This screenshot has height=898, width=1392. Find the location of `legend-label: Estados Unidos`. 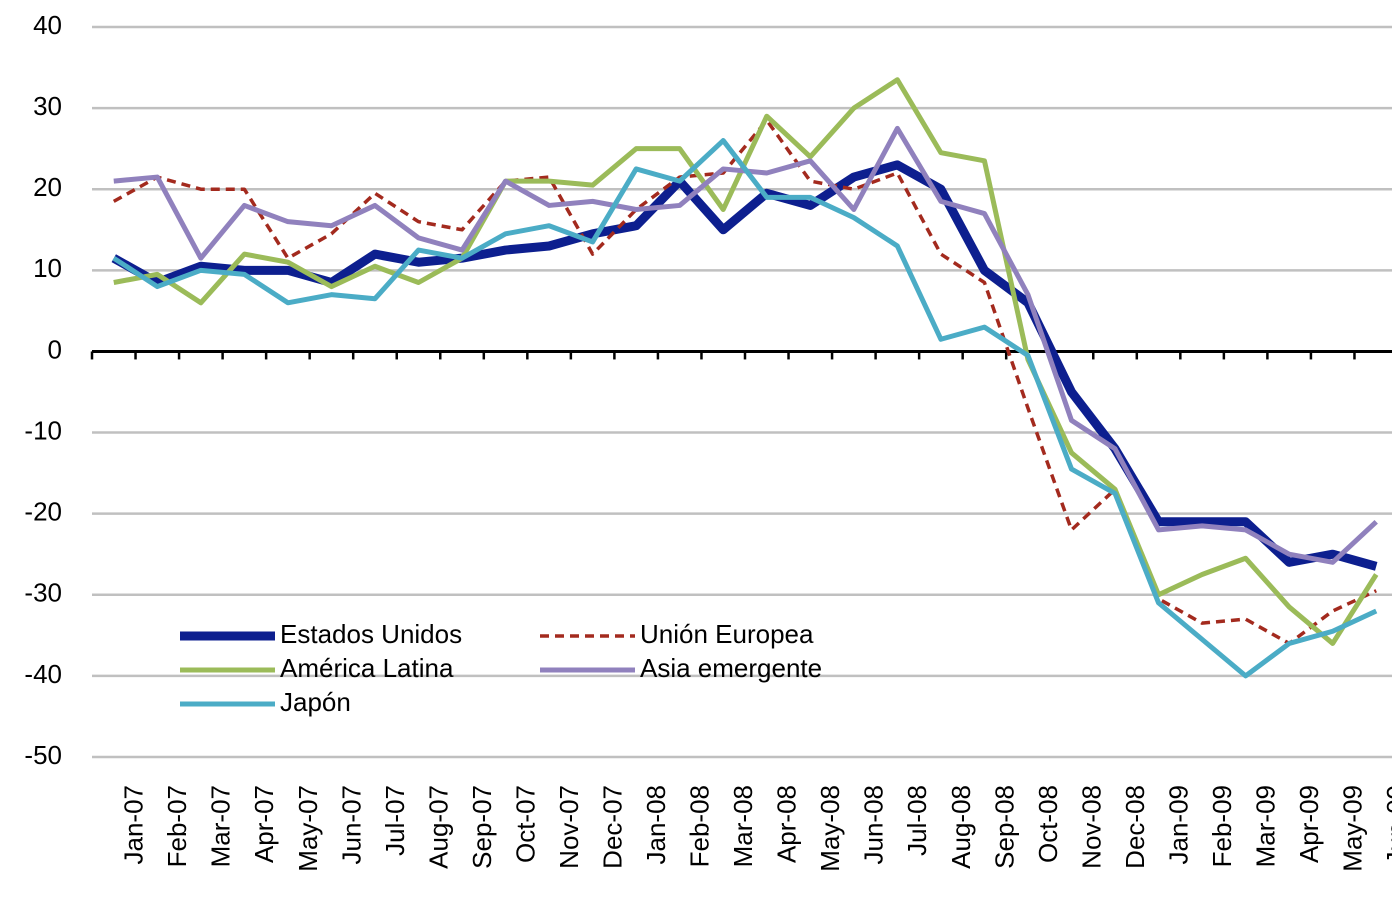

legend-label: Estados Unidos is located at coordinates (371, 634).